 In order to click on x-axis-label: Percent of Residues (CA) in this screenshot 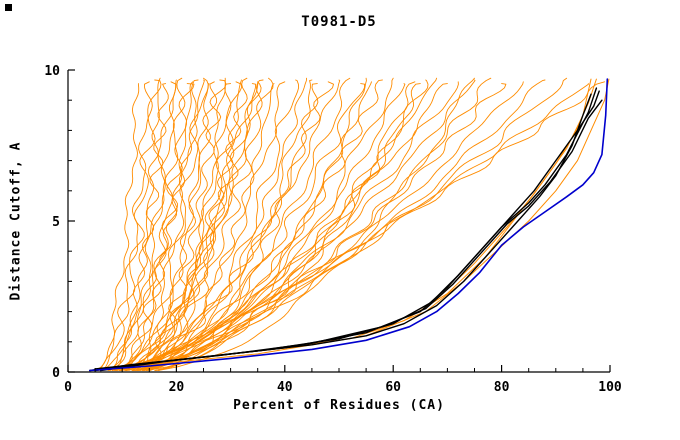, I will do `click(339, 405)`.